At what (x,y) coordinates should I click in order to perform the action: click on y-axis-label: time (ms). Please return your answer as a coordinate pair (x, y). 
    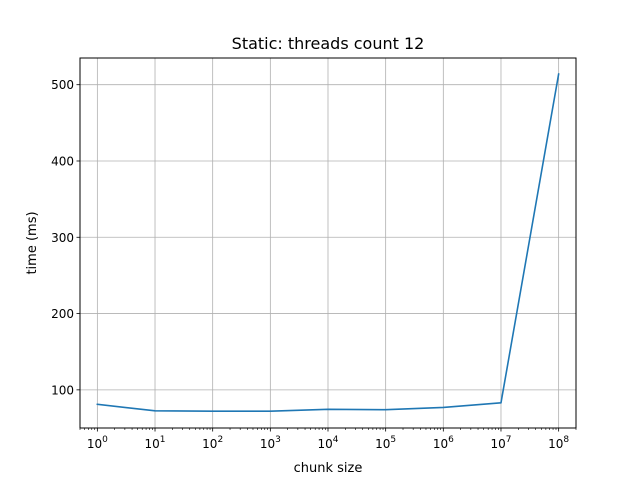
    Looking at the image, I should click on (32, 242).